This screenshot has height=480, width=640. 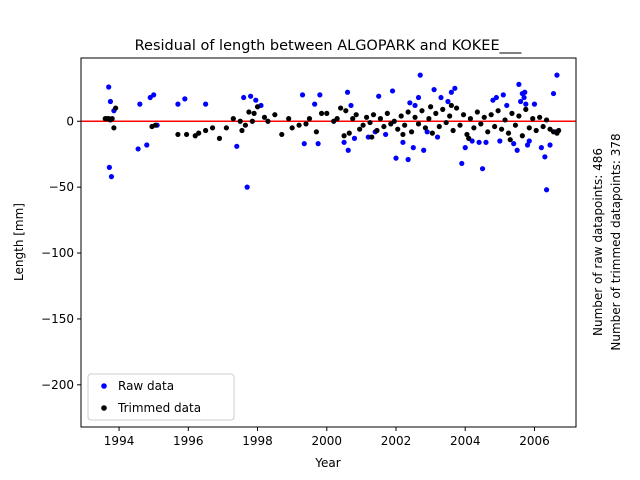 I want to click on x-tick-label: 2004, so click(x=465, y=441).